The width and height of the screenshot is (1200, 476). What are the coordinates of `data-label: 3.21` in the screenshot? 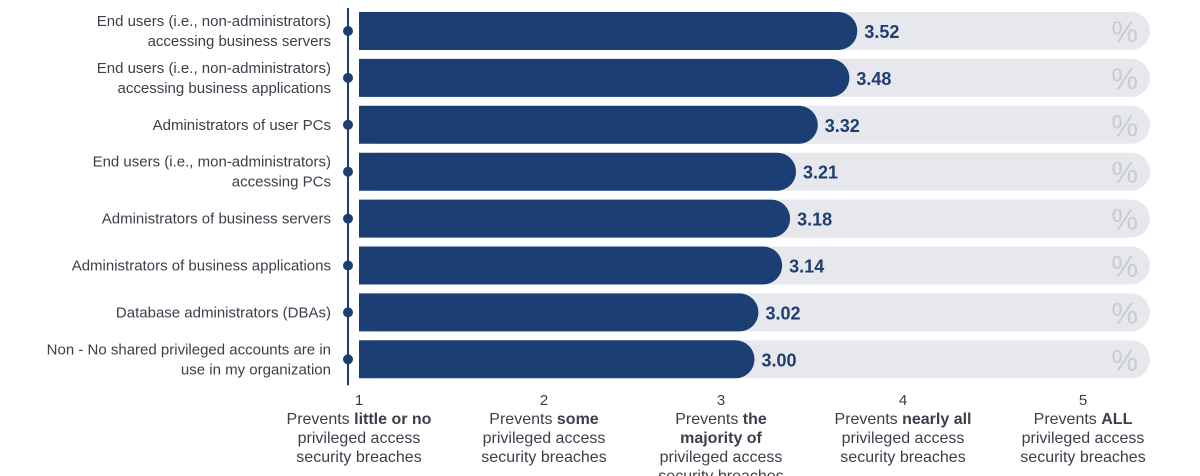 It's located at (820, 173).